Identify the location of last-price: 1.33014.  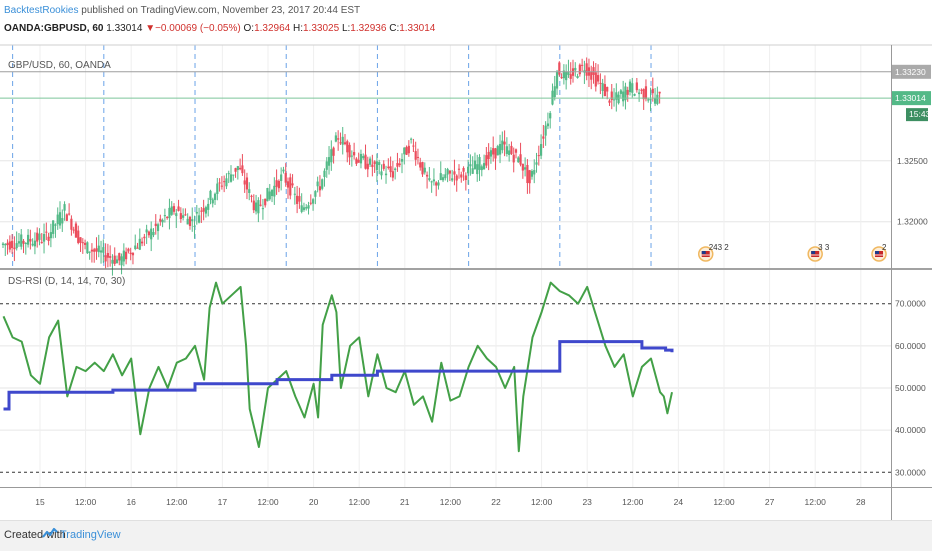
(124, 28).